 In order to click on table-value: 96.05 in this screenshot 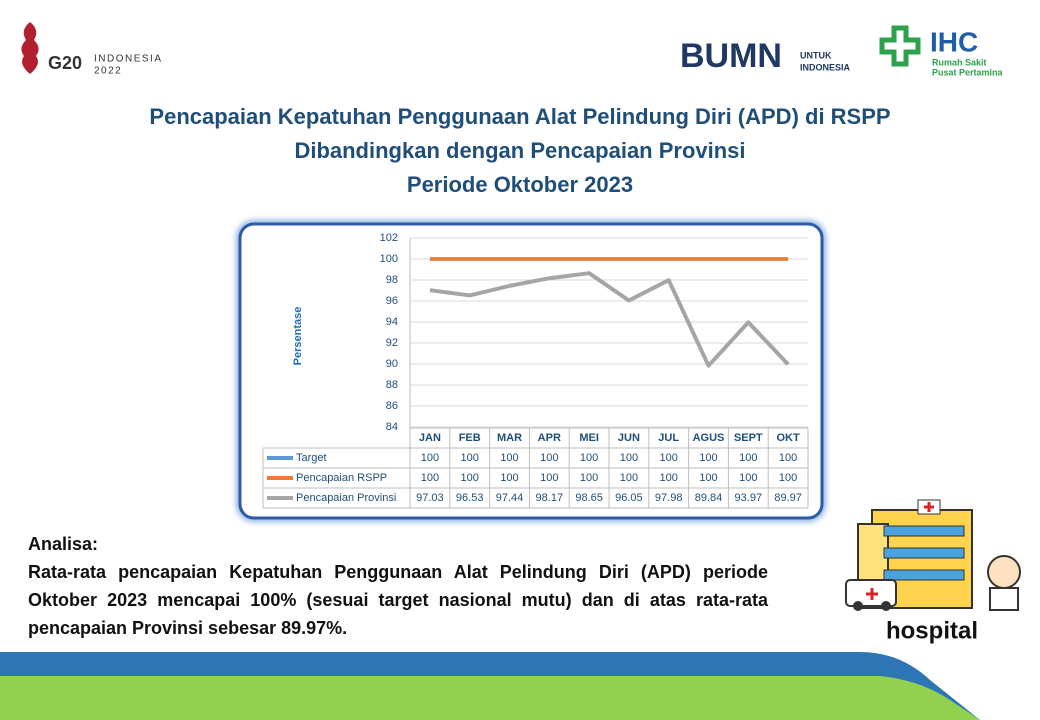, I will do `click(629, 498)`.